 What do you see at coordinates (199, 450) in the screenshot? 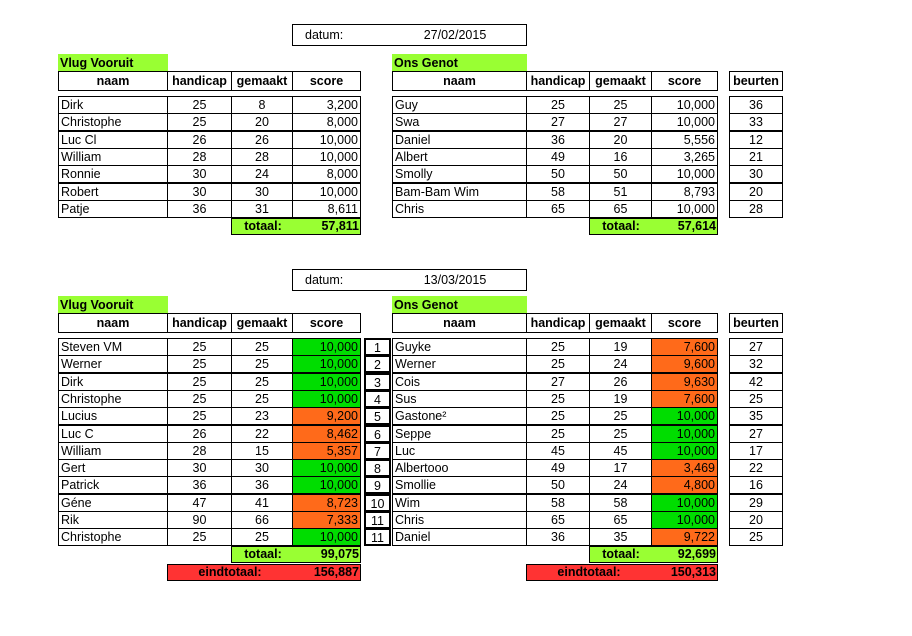
I see `home-handicap-cell: 28` at bounding box center [199, 450].